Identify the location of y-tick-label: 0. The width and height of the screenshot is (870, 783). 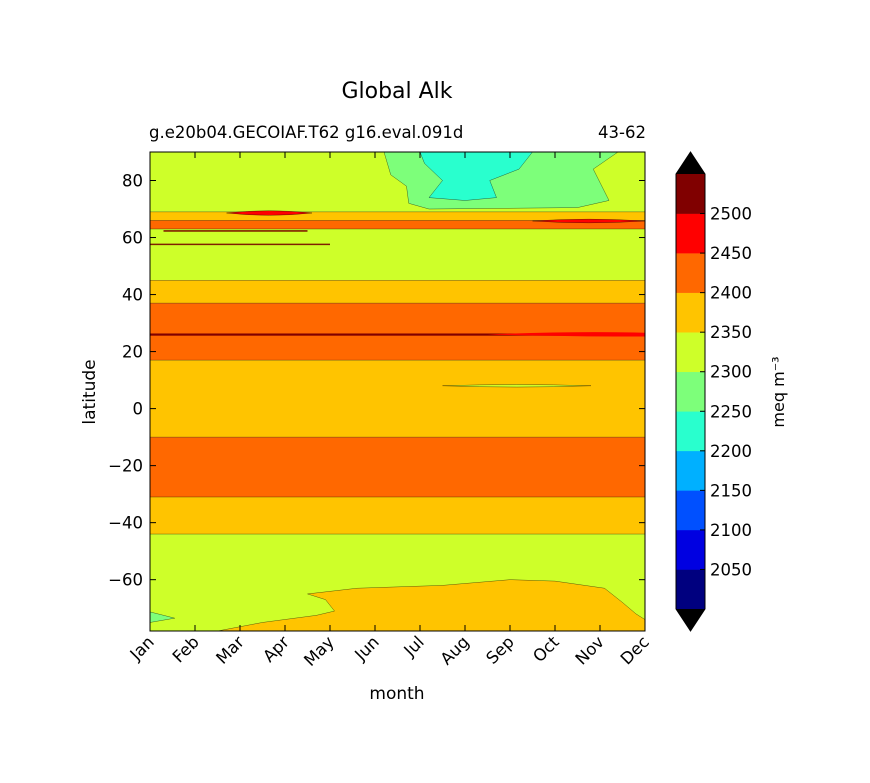
(138, 409).